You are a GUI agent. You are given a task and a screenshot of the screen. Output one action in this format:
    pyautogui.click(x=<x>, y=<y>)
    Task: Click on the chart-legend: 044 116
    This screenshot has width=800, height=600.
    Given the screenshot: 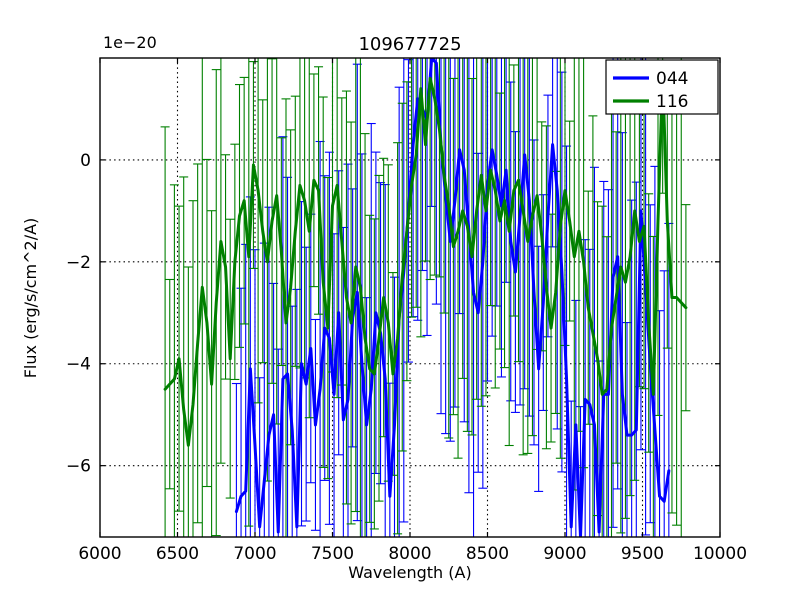 What is the action you would take?
    pyautogui.click(x=662, y=87)
    